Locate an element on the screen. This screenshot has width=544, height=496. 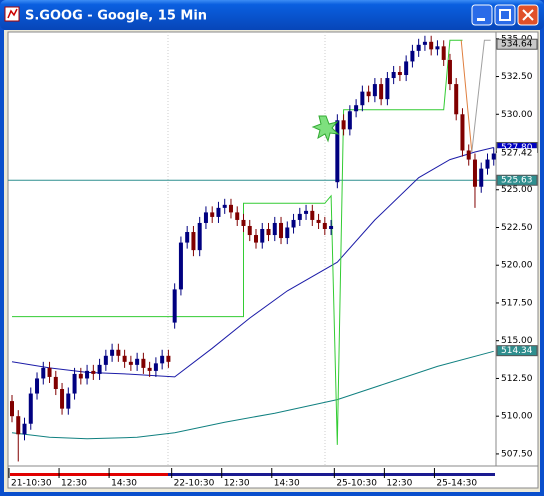
price-tag-label: 534.64 is located at coordinates (517, 45).